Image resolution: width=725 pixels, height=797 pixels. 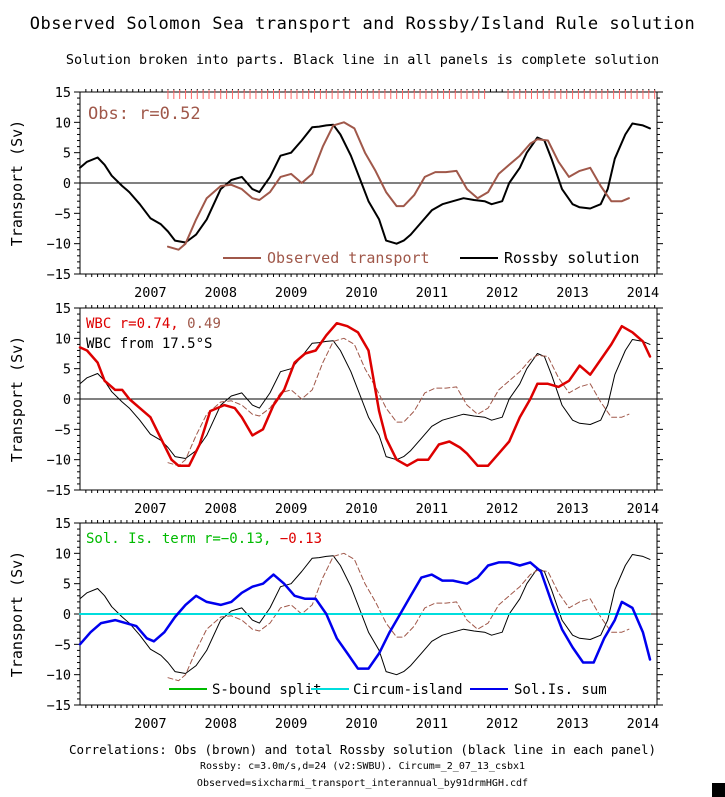 What do you see at coordinates (571, 258) in the screenshot?
I see `legend-label: Rossby solution` at bounding box center [571, 258].